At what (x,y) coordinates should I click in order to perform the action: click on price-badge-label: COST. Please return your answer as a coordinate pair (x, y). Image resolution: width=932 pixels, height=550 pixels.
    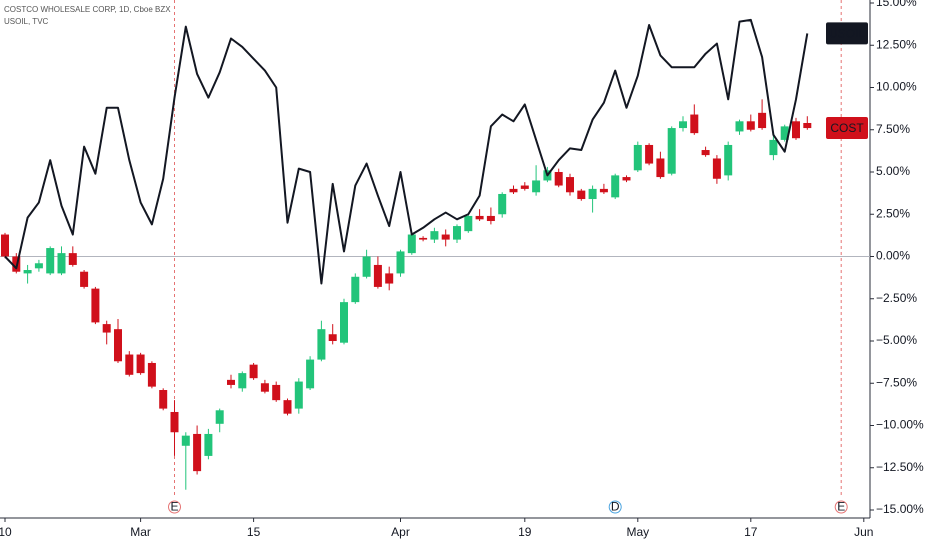
    Looking at the image, I should click on (847, 128).